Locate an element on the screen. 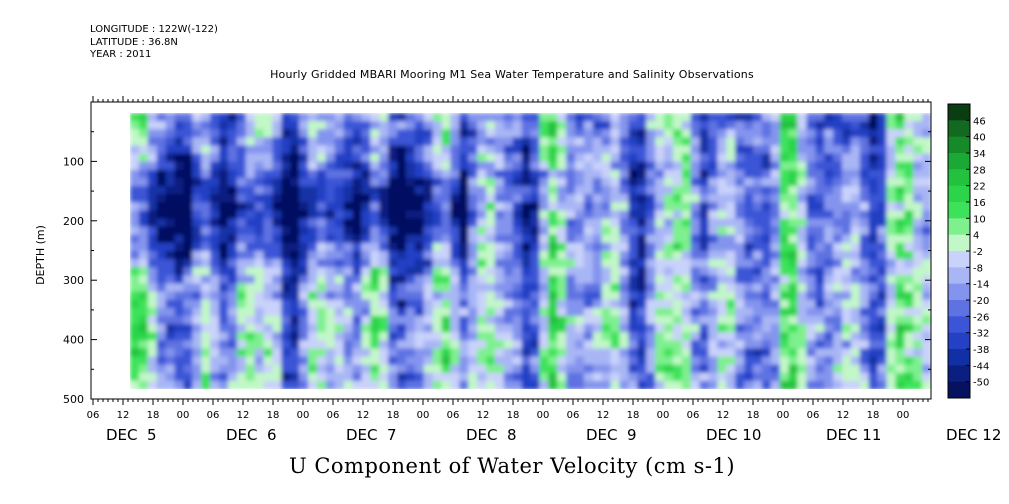 The width and height of the screenshot is (1009, 504). x-tick-label: 12 is located at coordinates (723, 415).